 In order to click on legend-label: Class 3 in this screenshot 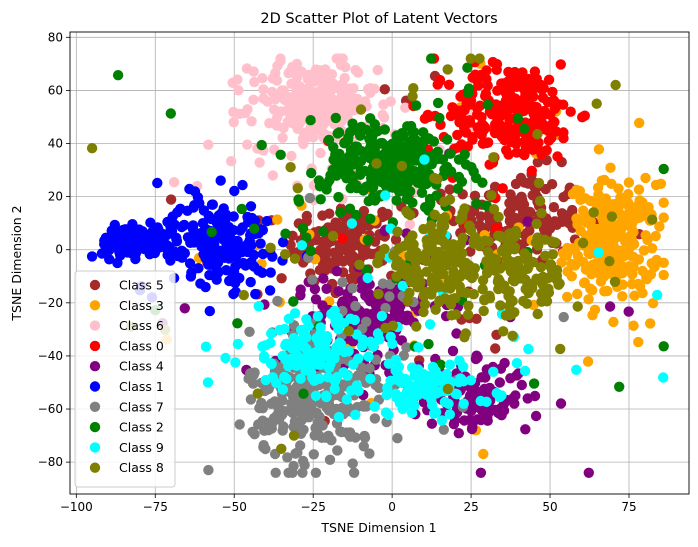, I will do `click(141, 305)`.